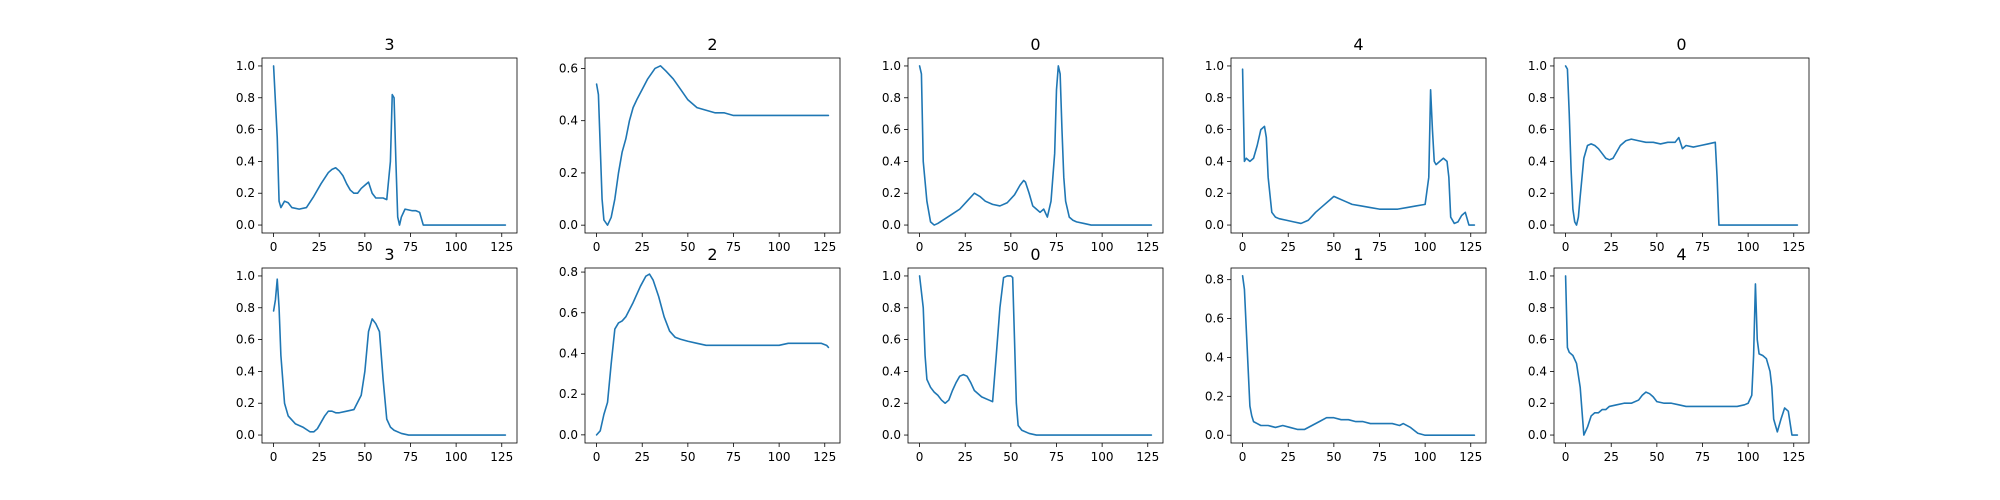  Describe the element at coordinates (389, 254) in the screenshot. I see `subplot-title: 3` at that location.